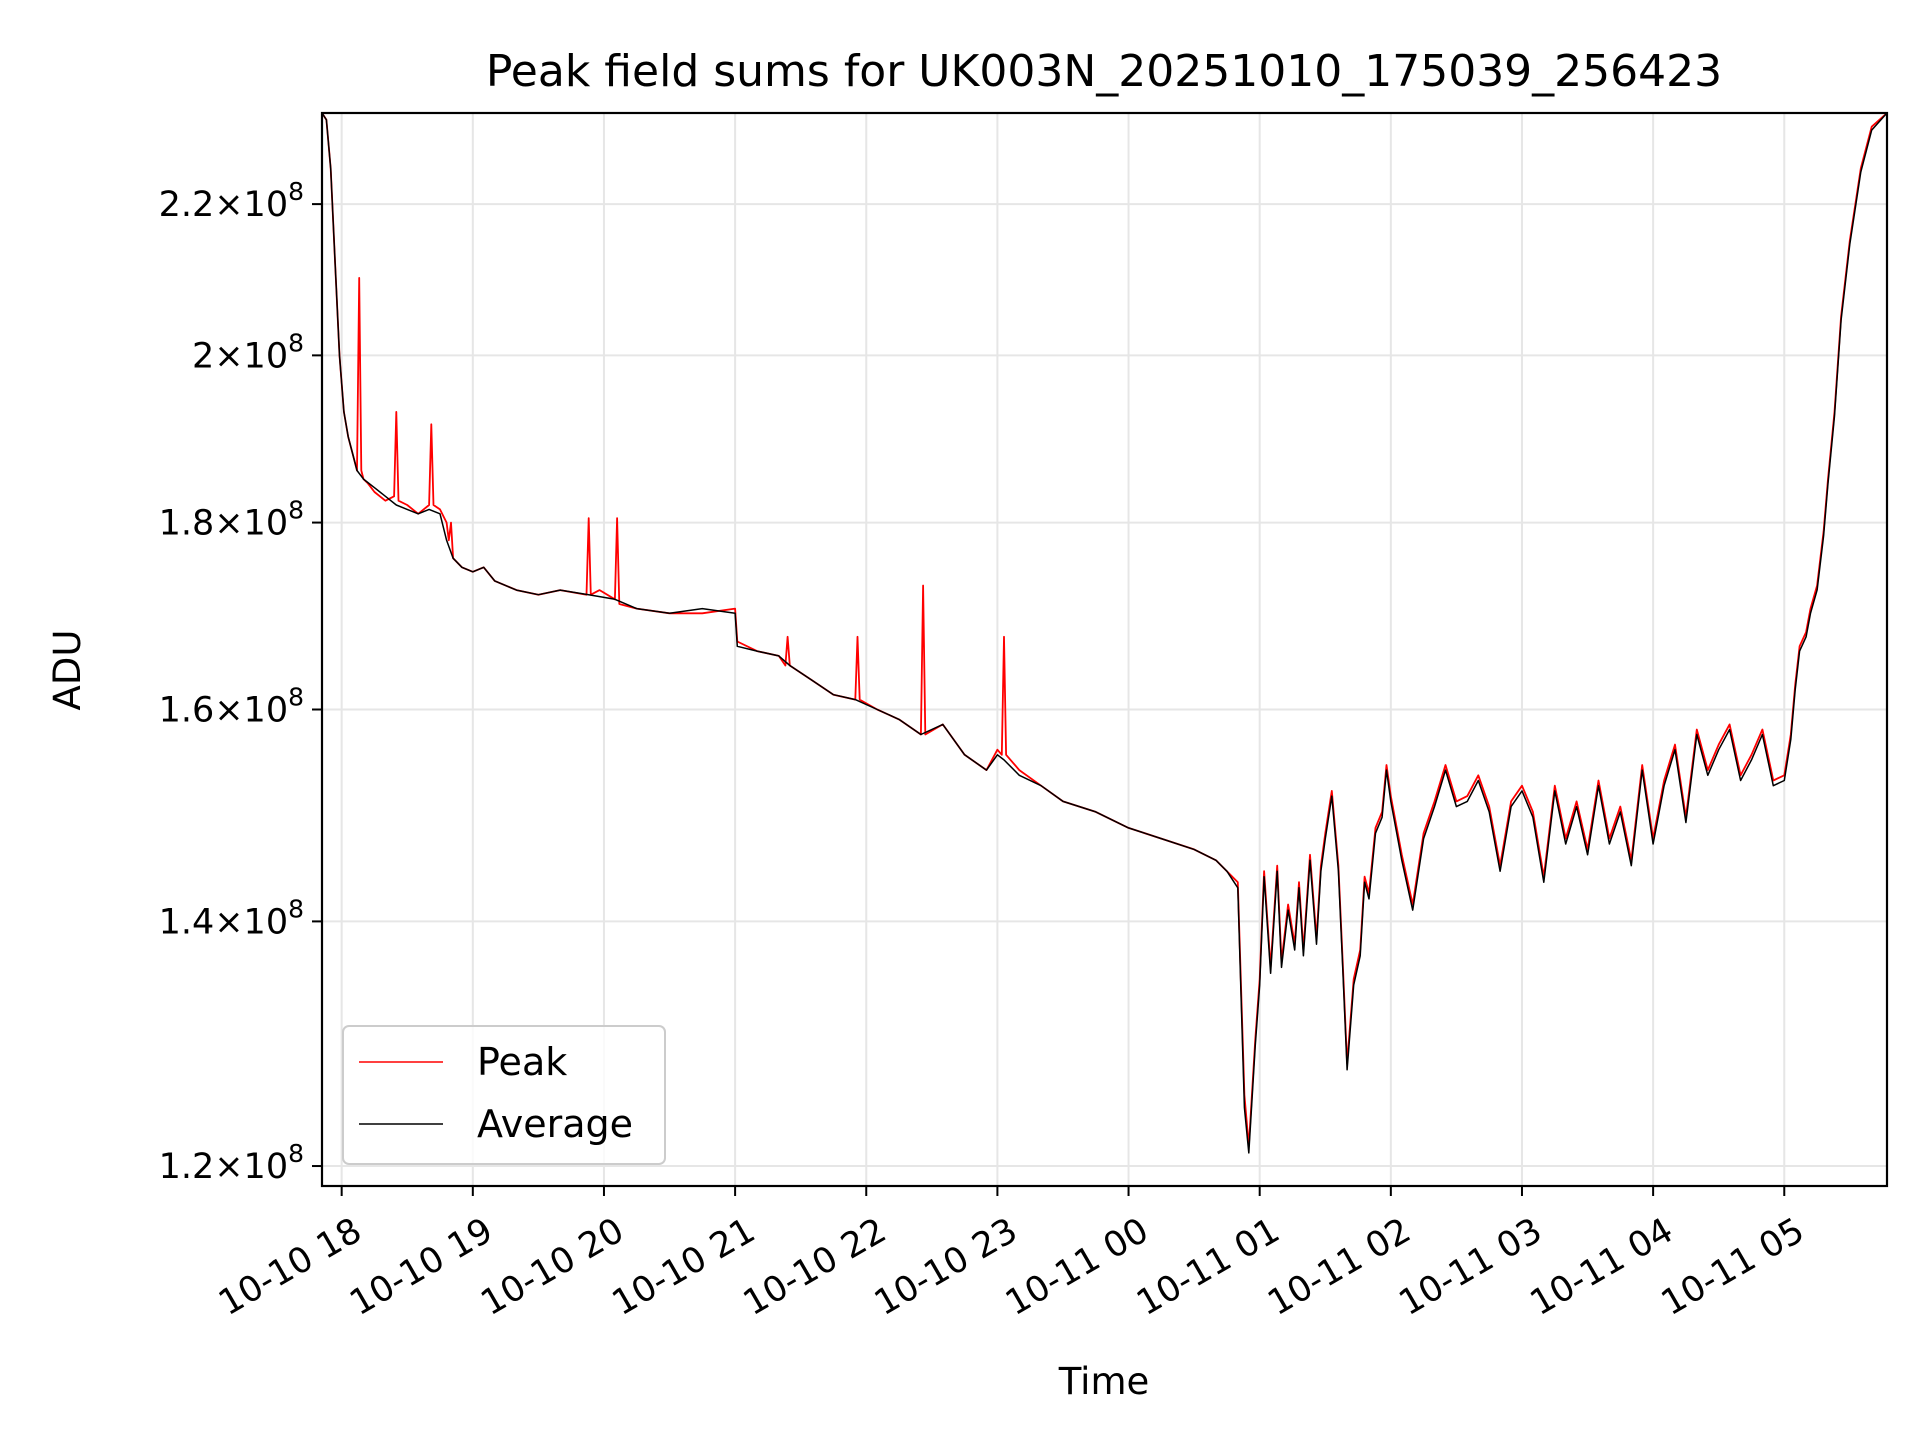  I want to click on x-axis-label: Time, so click(1104, 1381).